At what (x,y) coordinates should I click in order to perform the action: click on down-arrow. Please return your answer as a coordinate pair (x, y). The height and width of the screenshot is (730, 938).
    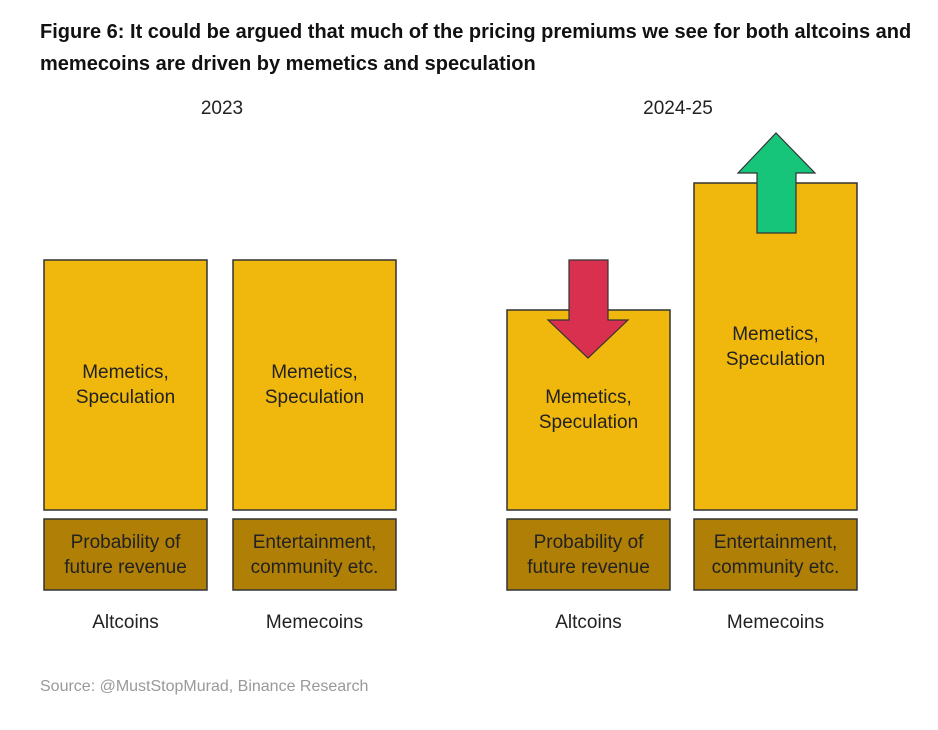
    Looking at the image, I should click on (588, 309).